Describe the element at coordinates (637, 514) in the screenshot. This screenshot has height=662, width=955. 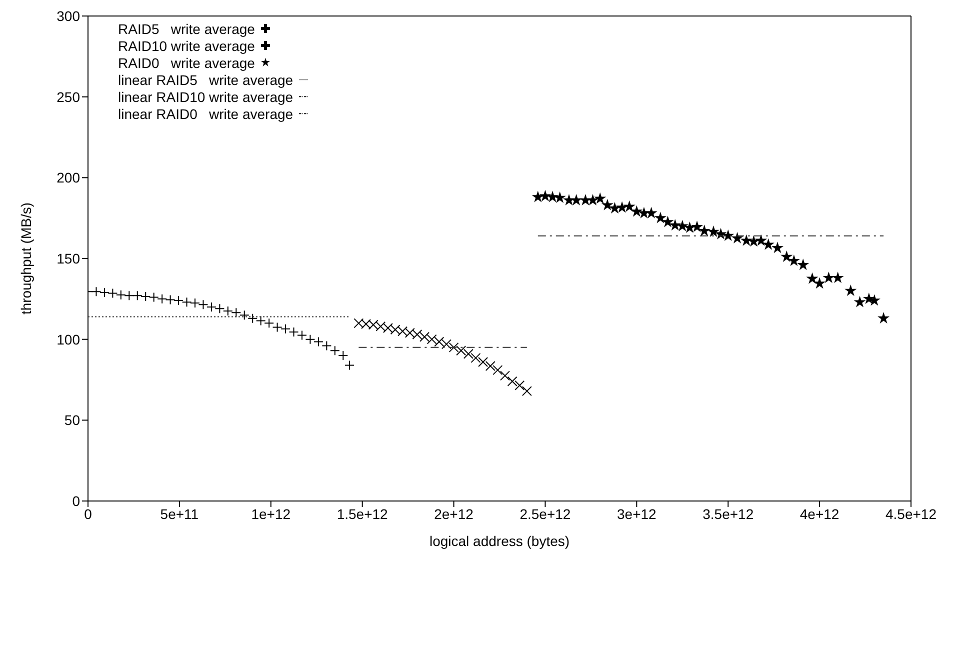
I see `x-tick-label: 3e+12` at that location.